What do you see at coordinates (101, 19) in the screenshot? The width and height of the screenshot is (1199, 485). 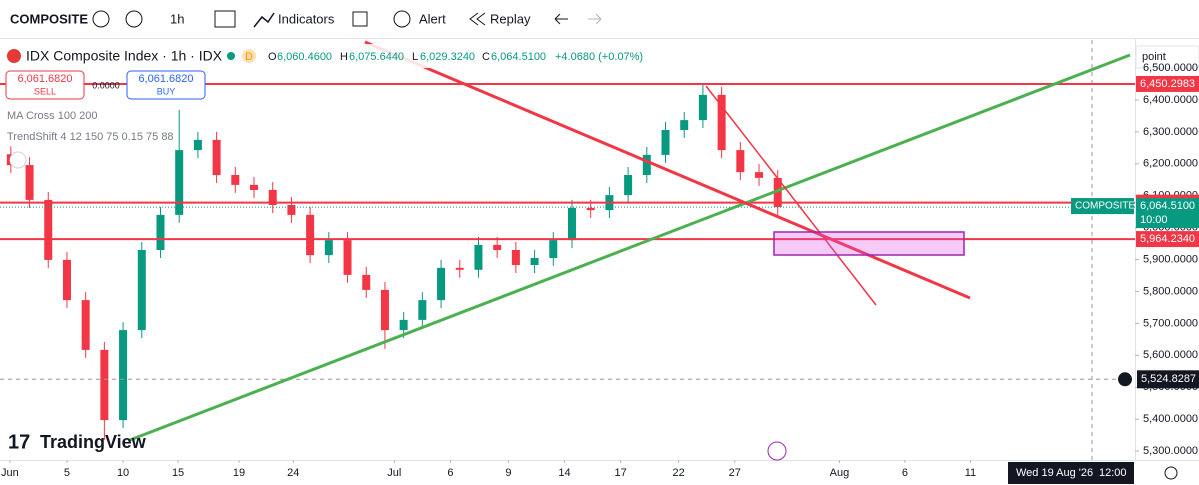 I see `watch-icon` at bounding box center [101, 19].